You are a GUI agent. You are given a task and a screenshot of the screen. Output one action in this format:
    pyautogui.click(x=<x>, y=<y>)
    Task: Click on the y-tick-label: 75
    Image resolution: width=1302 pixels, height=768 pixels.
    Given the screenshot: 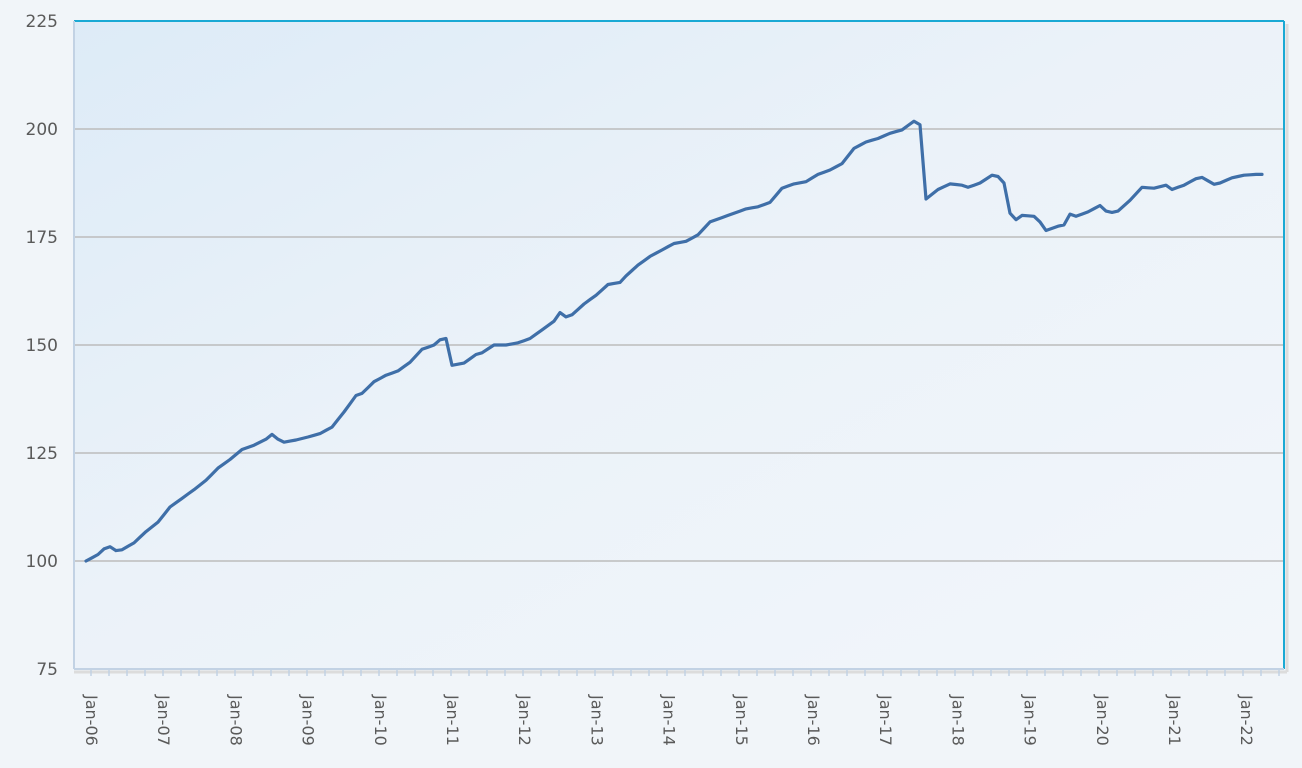 What is the action you would take?
    pyautogui.click(x=47, y=670)
    